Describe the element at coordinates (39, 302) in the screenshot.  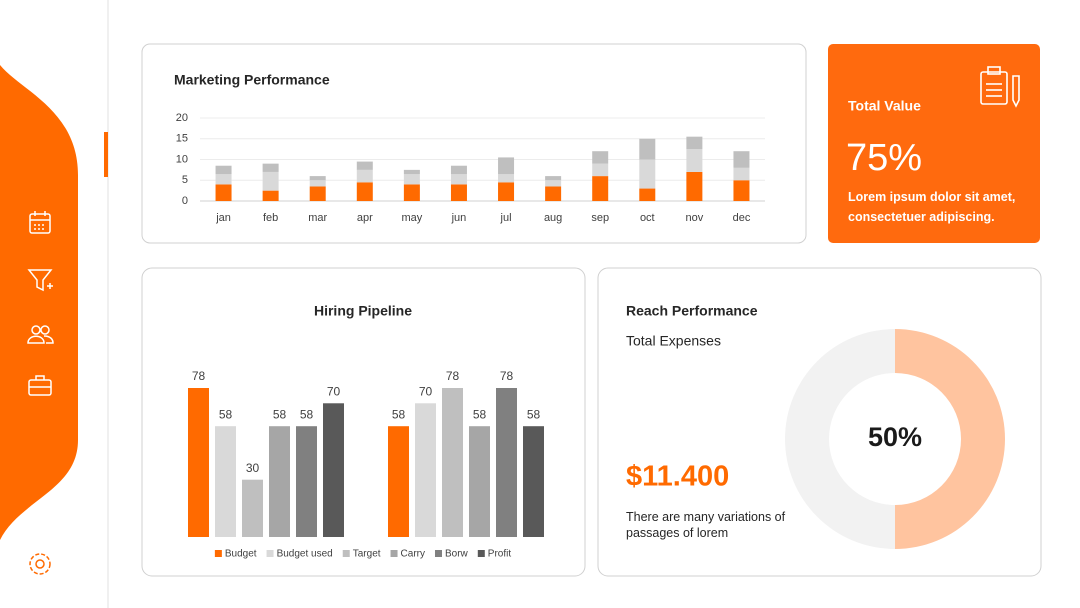
I see `sidebar-wave` at that location.